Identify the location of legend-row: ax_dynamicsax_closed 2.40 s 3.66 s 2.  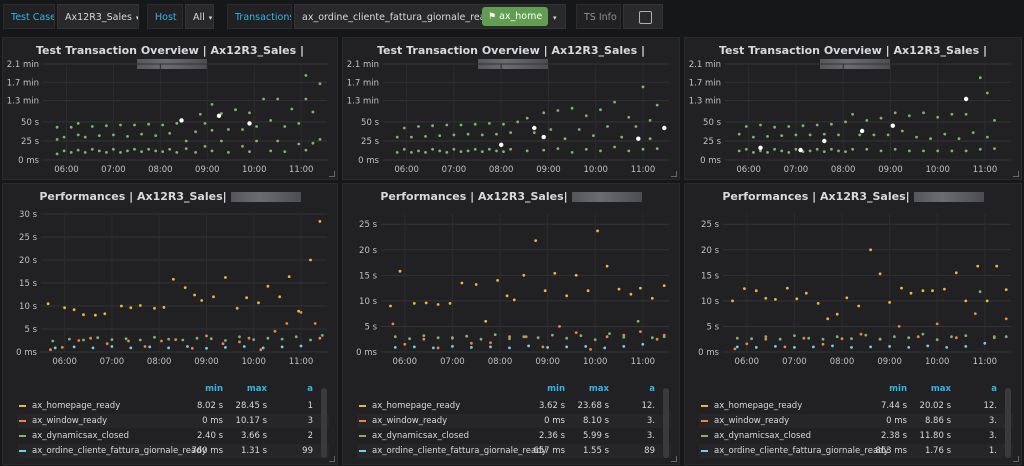
(173, 436).